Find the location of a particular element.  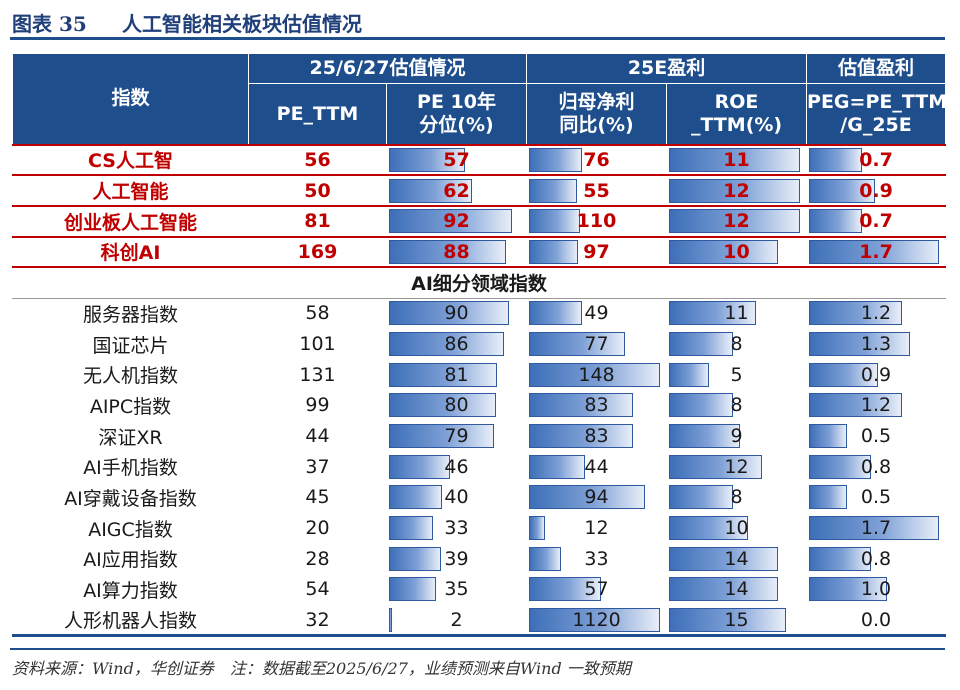

table-row: 科创AI 169 88 97 10 1.7 is located at coordinates (479, 251).